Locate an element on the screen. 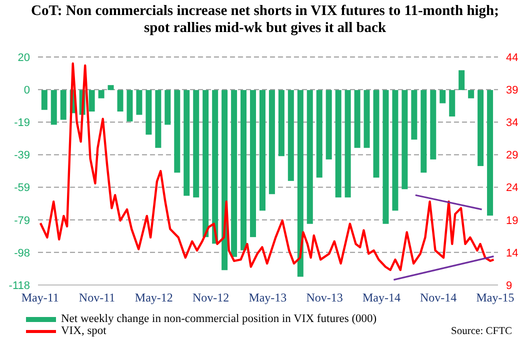  x-tick-label: May-12 is located at coordinates (153, 297).